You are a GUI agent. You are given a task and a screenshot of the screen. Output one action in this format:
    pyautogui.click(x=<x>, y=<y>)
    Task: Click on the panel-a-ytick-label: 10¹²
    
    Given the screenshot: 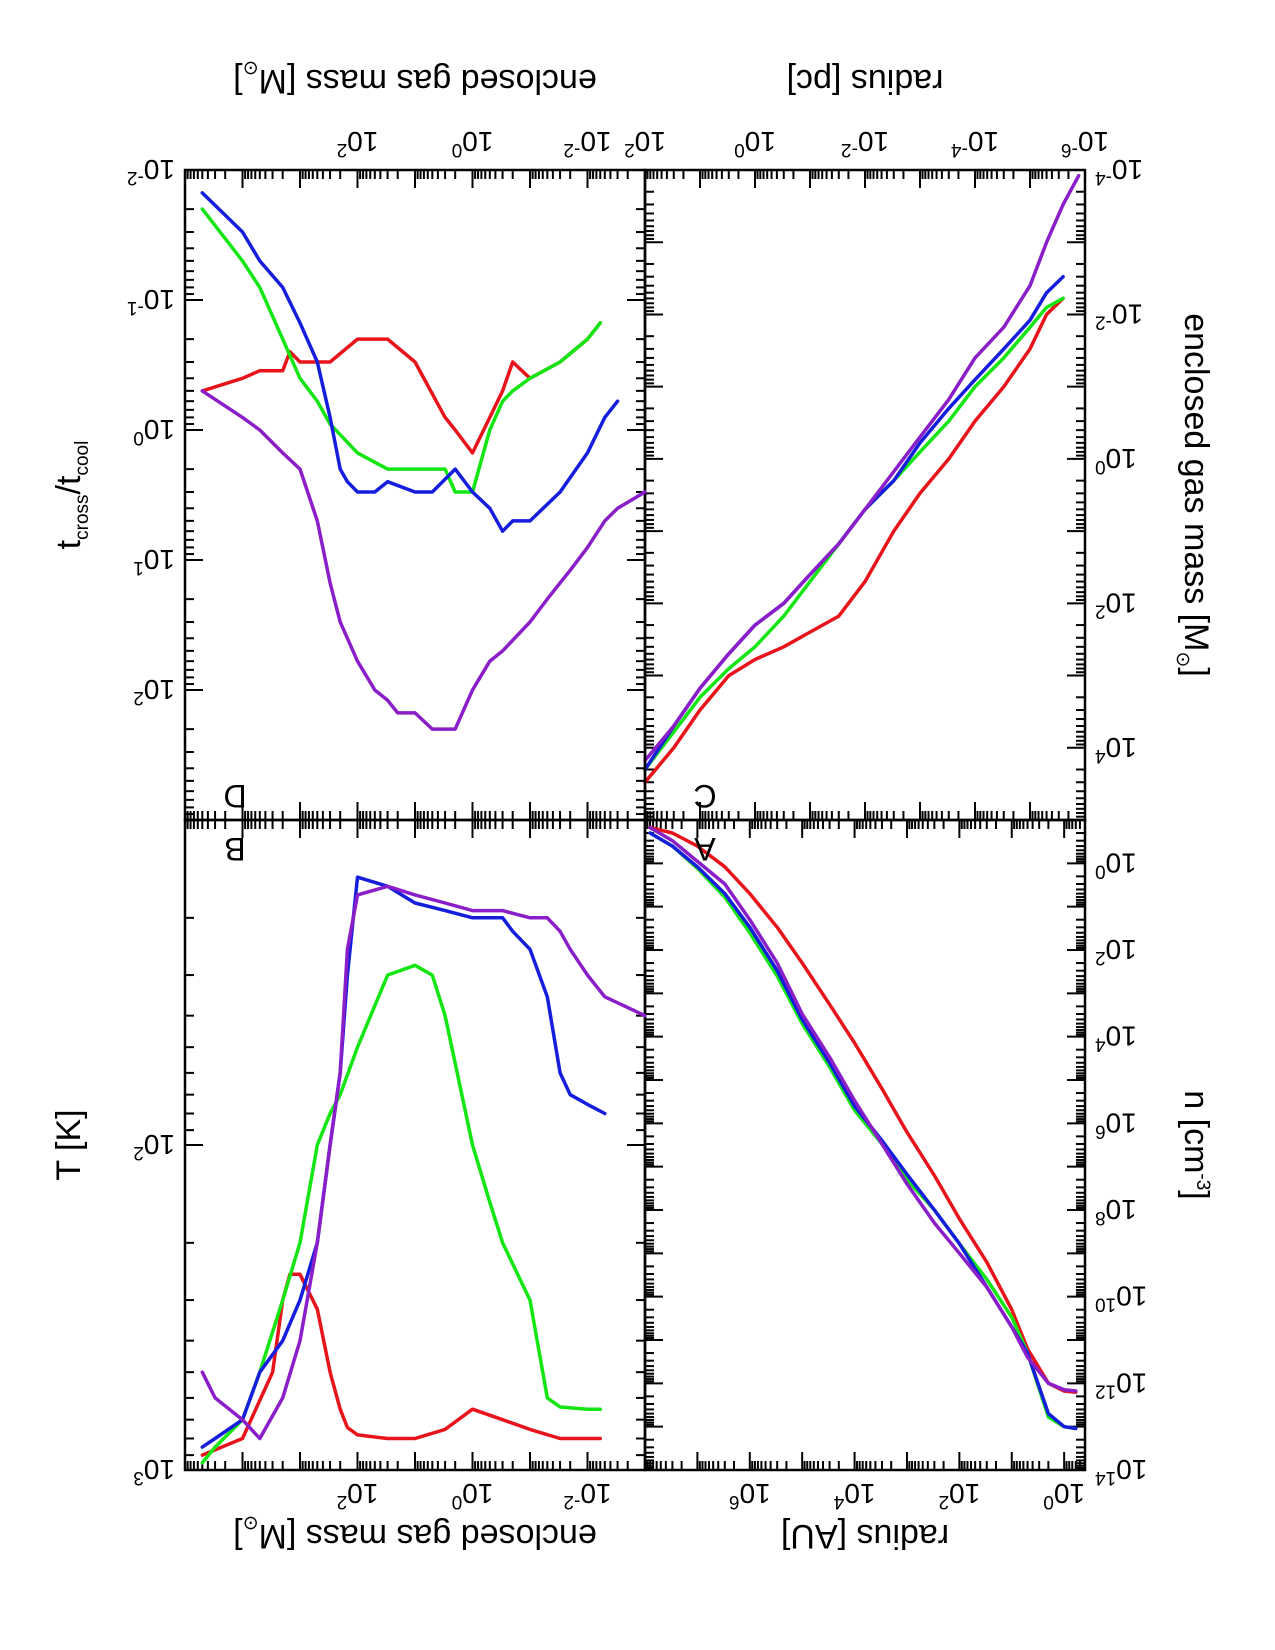 What is the action you would take?
    pyautogui.click(x=1121, y=1384)
    